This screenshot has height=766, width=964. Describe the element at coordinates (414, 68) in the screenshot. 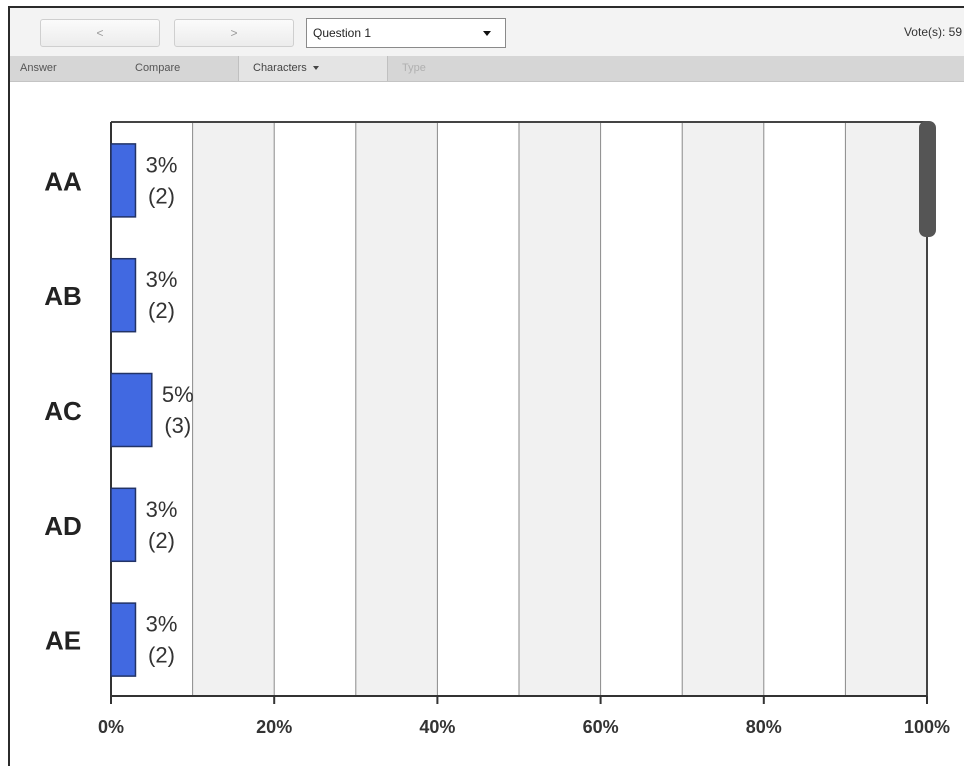

I see `tab-type: Type` at that location.